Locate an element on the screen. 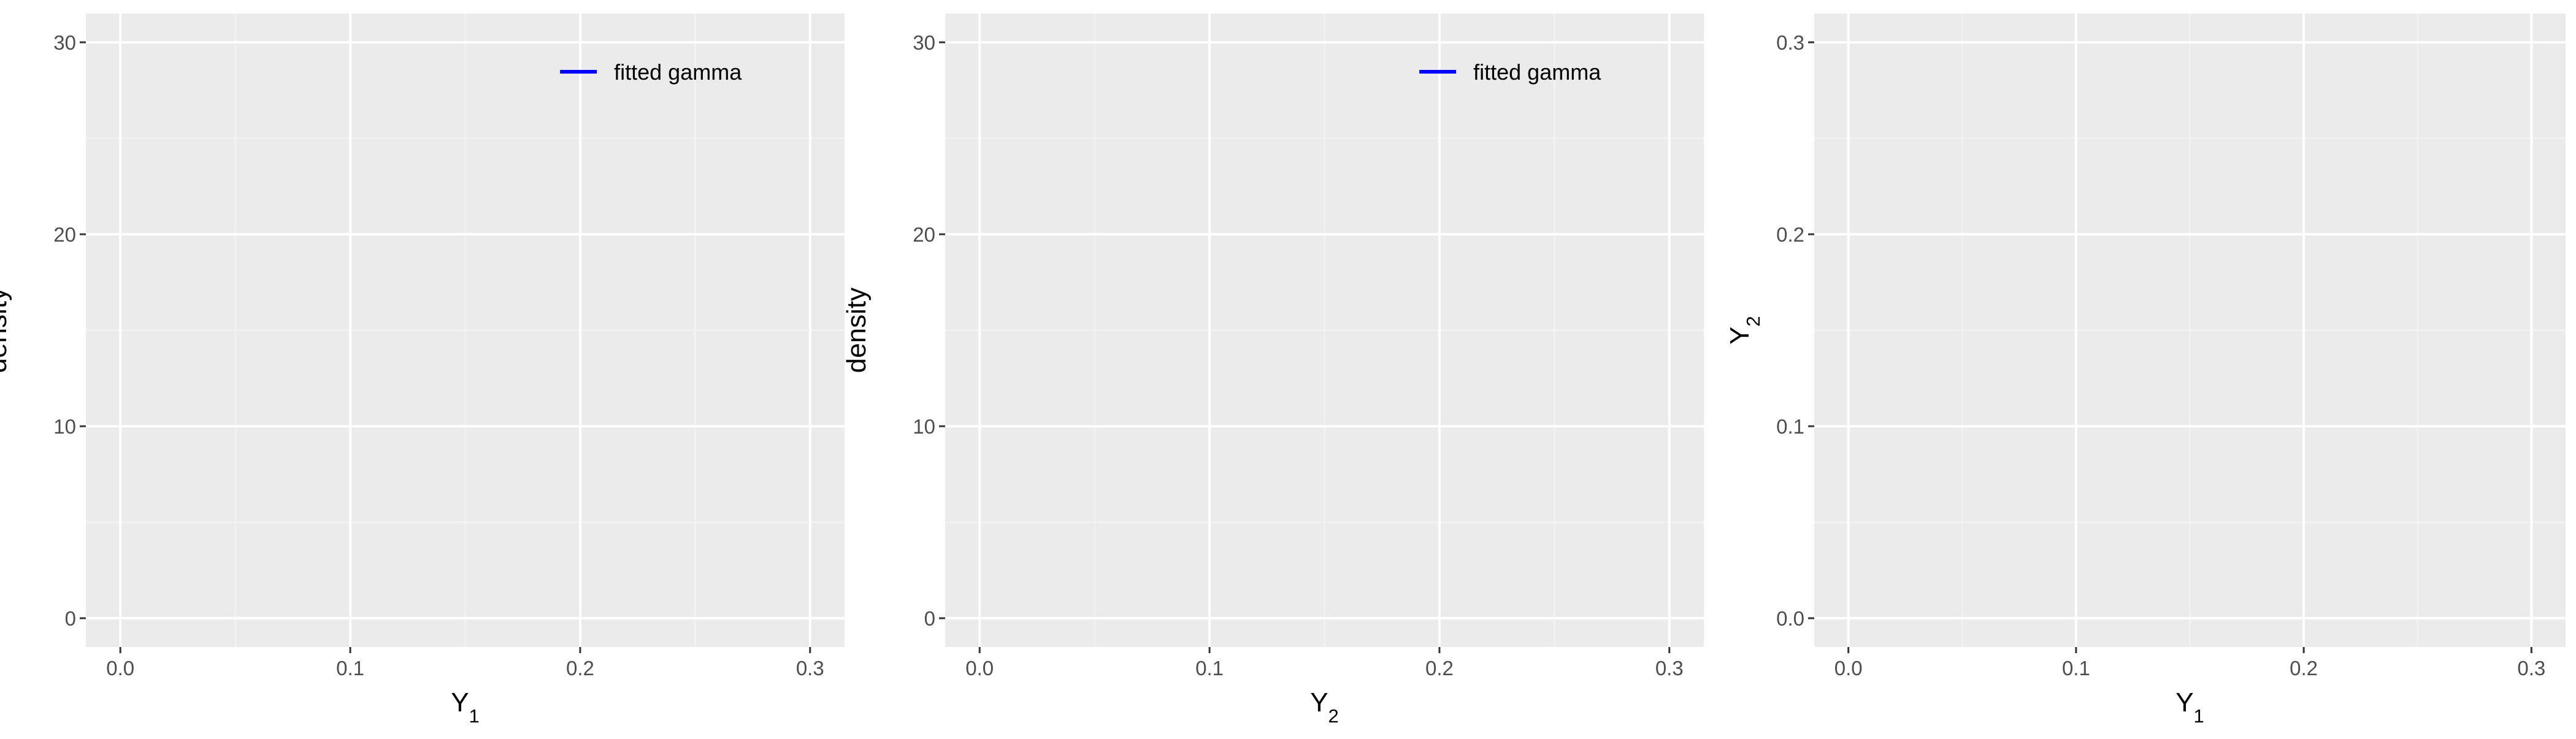 Image resolution: width=2576 pixels, height=739 pixels. y-tick-label: 0.0 is located at coordinates (1790, 619).